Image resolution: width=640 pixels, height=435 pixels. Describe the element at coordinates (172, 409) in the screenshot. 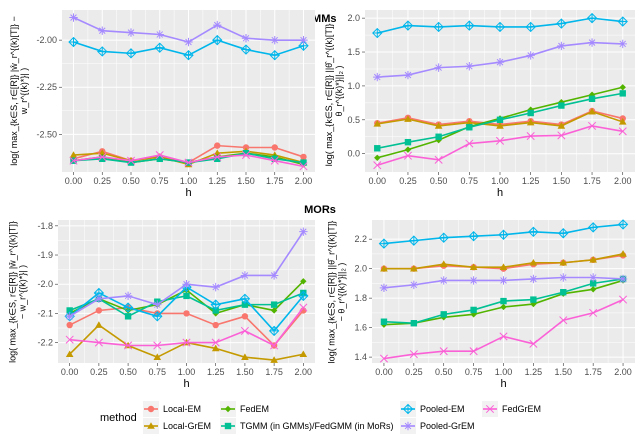

I see `legend-item: Local-EM` at that location.